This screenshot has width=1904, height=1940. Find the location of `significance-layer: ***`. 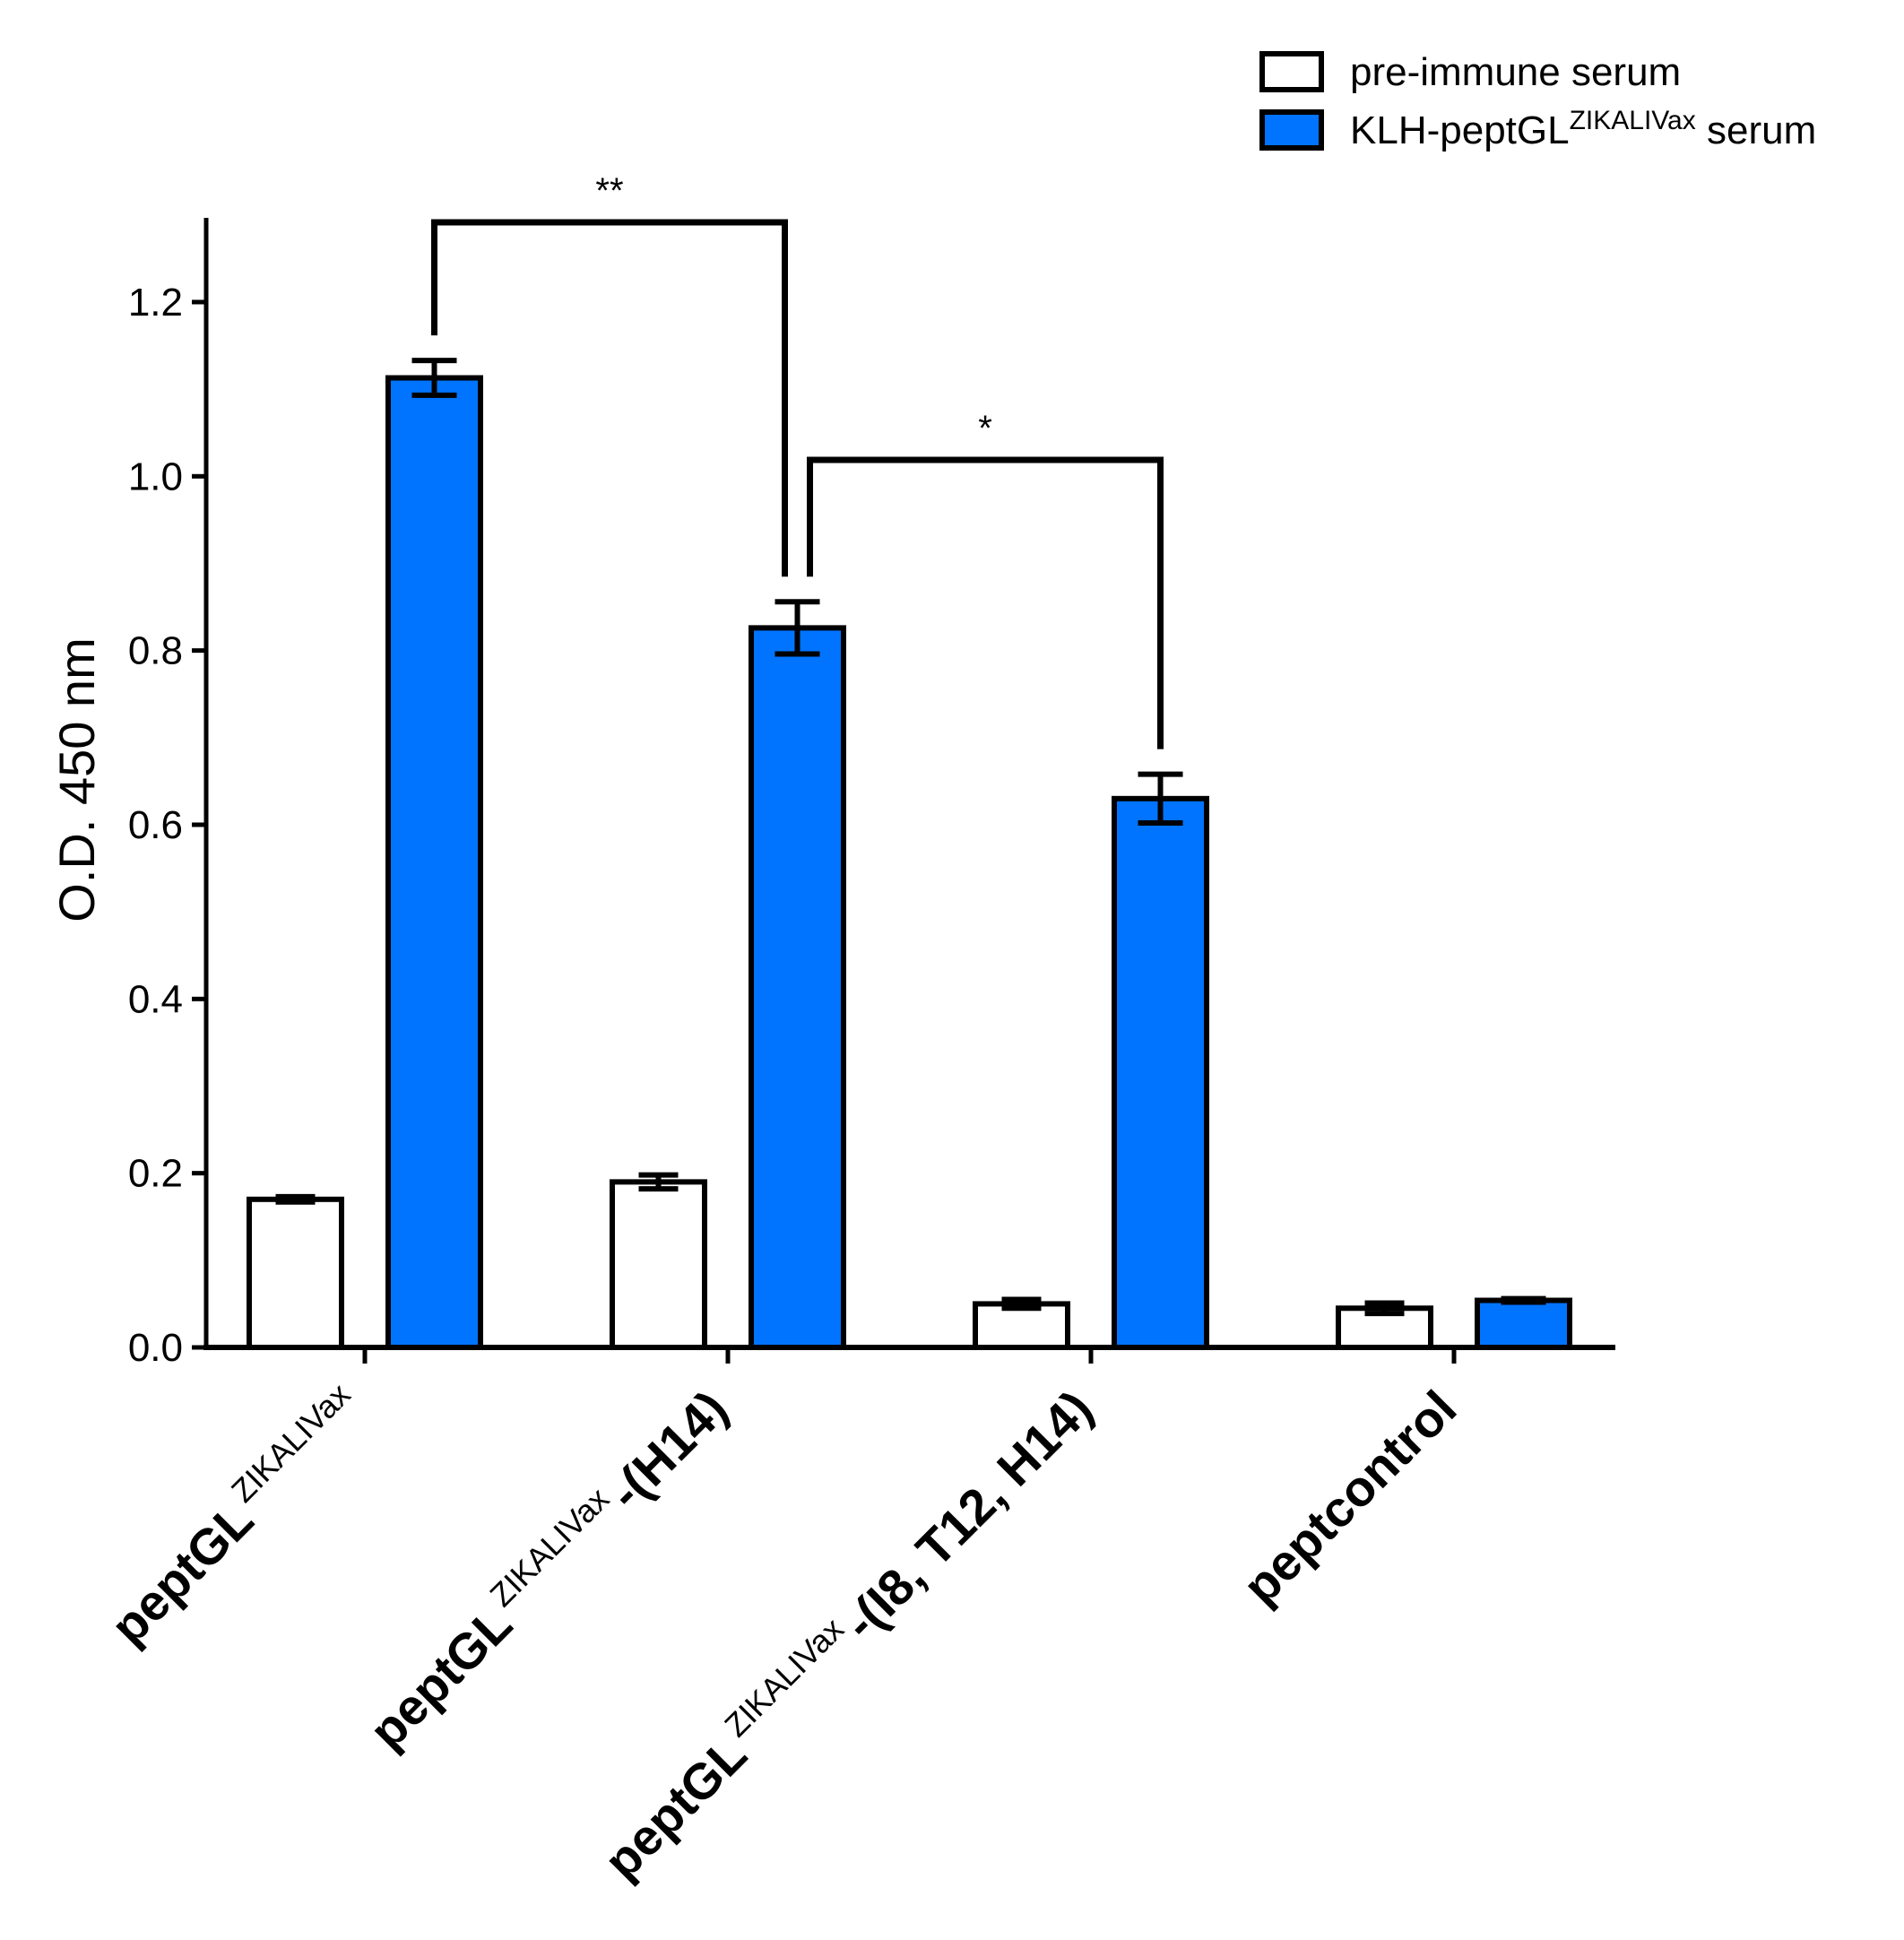

significance-layer: *** is located at coordinates (797, 460).